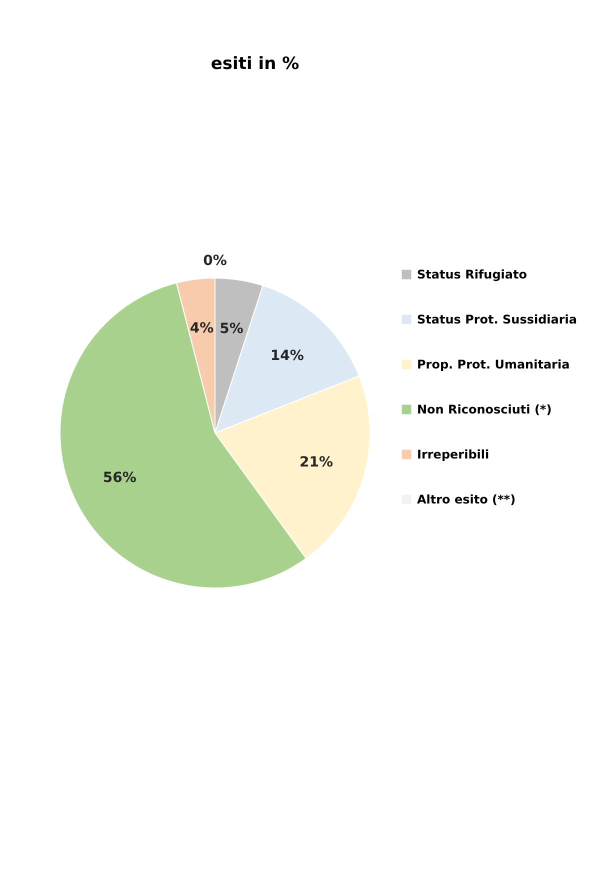 This screenshot has height=874, width=616. Describe the element at coordinates (472, 275) in the screenshot. I see `legend-label: Status Rifugiato` at that location.